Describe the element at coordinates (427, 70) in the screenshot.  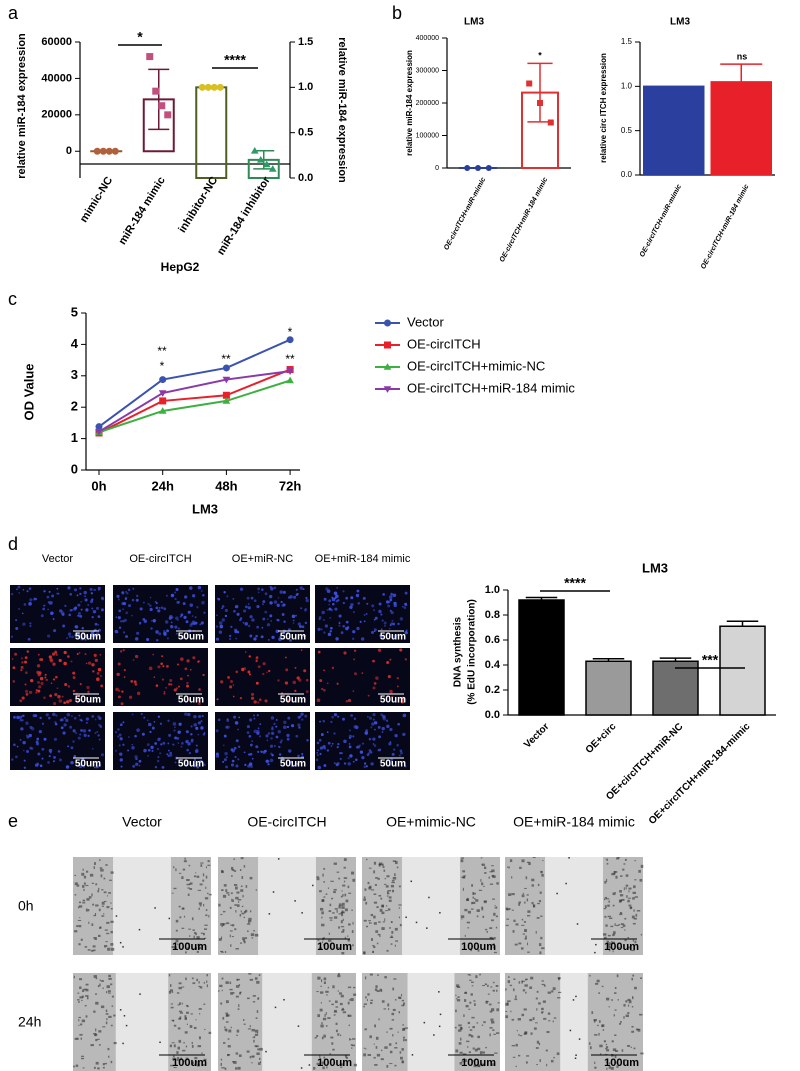
I see `y-tick-label: 300000` at that location.